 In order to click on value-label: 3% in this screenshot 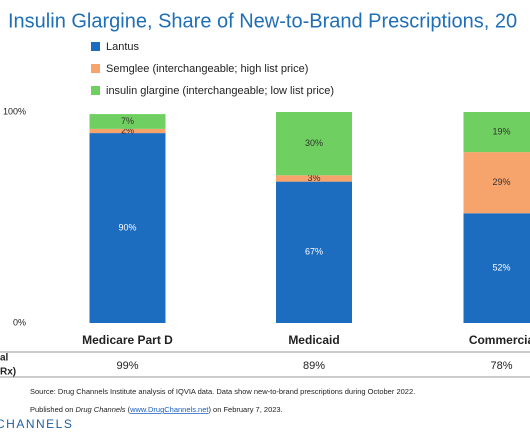, I will do `click(313, 178)`.